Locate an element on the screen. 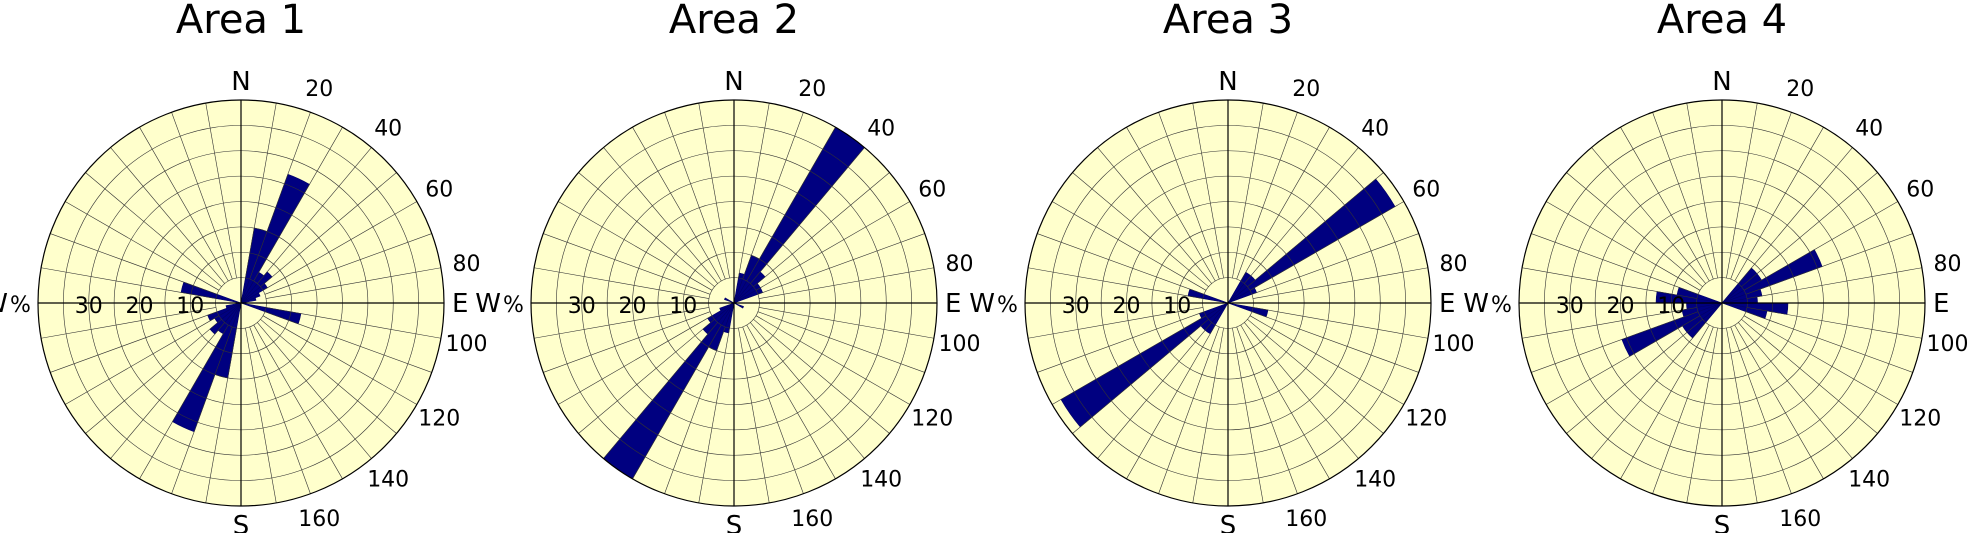 The width and height of the screenshot is (1971, 538). chart-title: Area 4 is located at coordinates (1722, 21).